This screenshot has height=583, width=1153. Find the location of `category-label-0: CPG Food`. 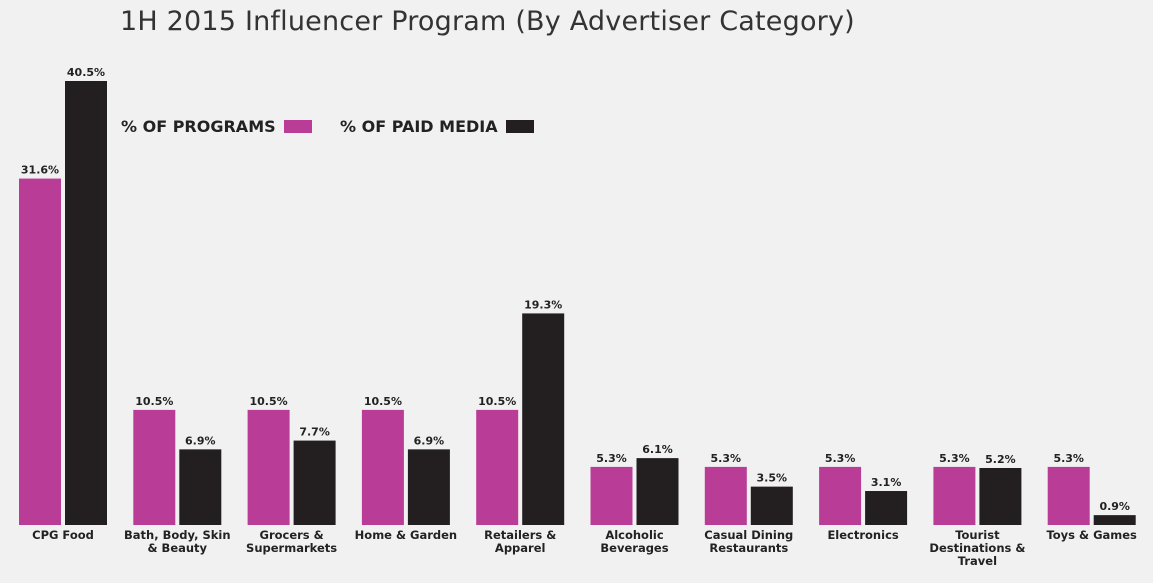

category-label-0: CPG Food is located at coordinates (63, 535).